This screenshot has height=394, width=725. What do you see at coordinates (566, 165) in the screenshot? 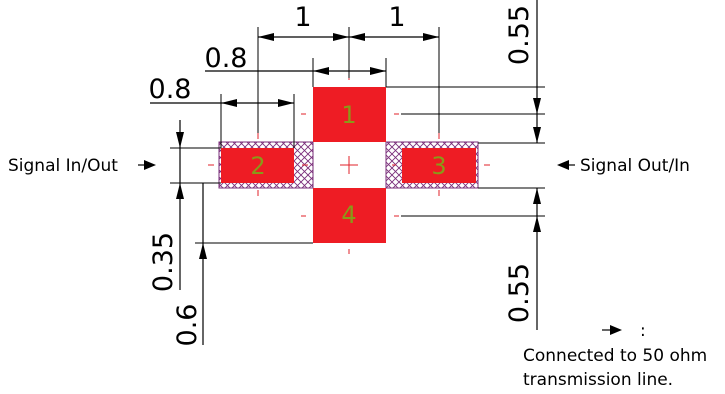
I see `signal-right-arrow` at bounding box center [566, 165].